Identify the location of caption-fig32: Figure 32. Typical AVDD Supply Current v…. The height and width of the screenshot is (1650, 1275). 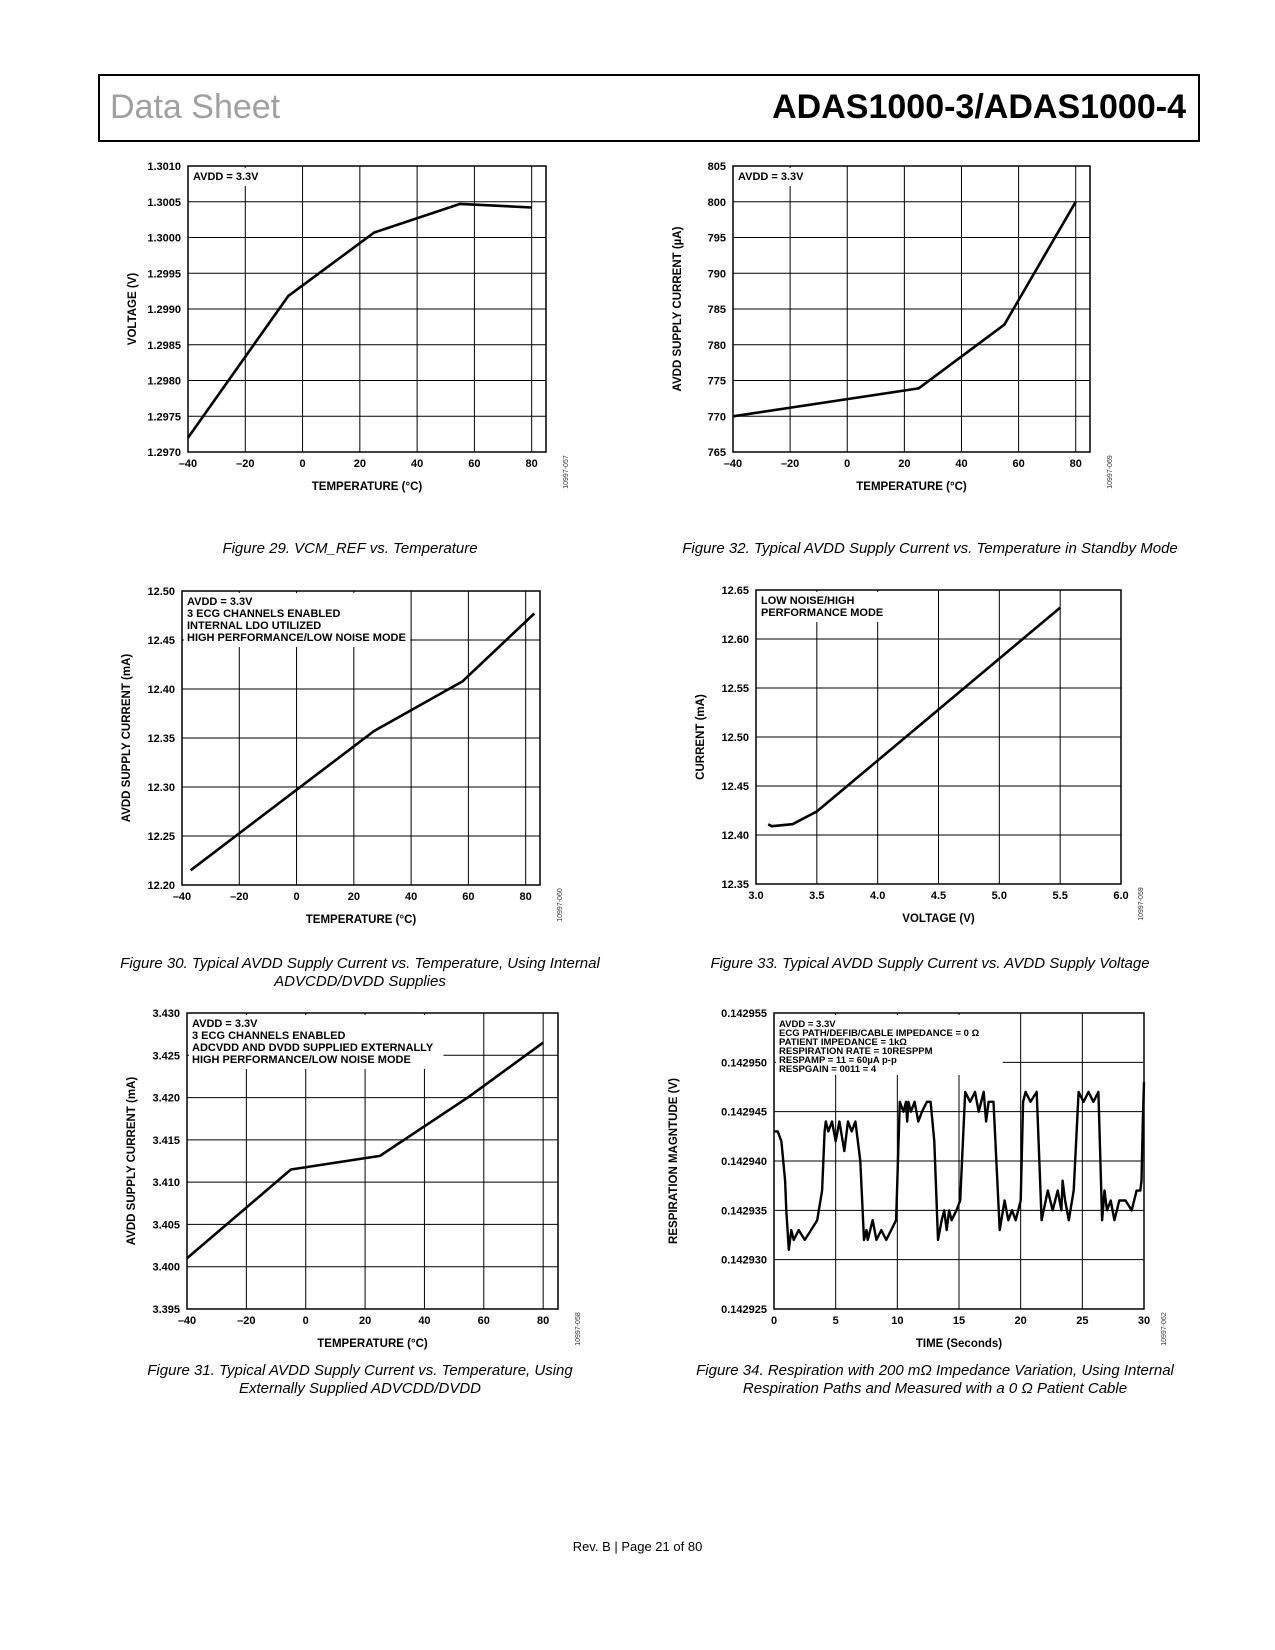
(930, 548).